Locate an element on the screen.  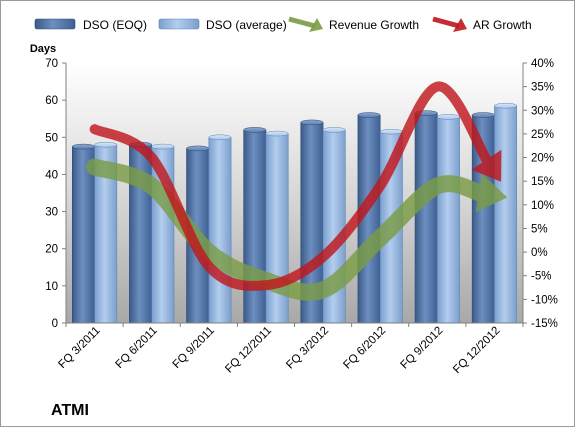
right-tick-label: -10% is located at coordinates (544, 300).